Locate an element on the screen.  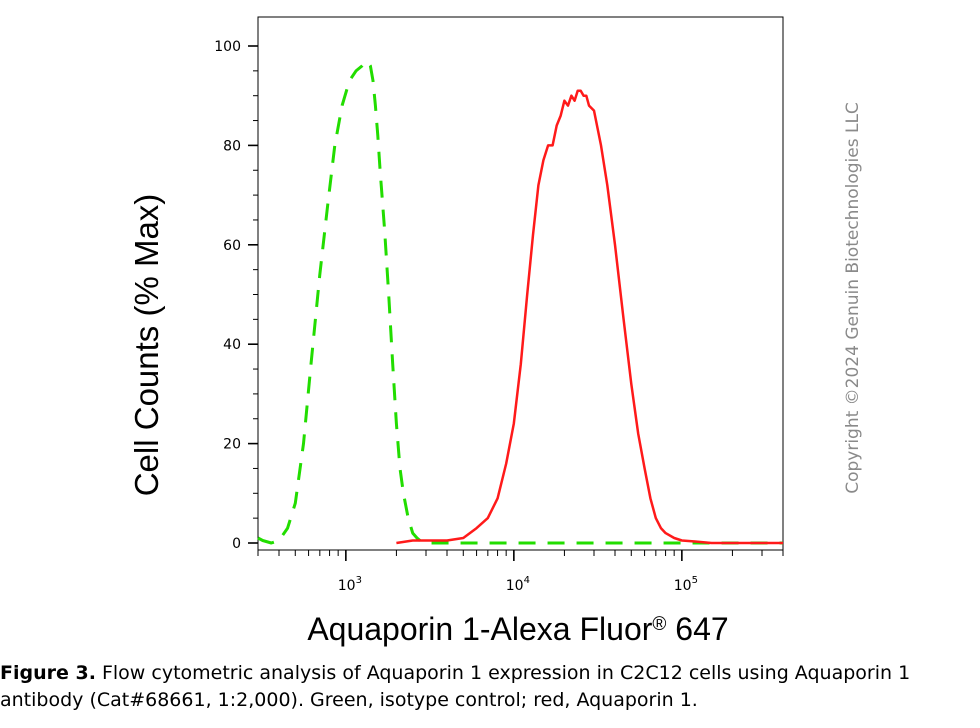
x-axis-title: Aquaporin 1-Alexa Fluor® 647 is located at coordinates (517, 629).